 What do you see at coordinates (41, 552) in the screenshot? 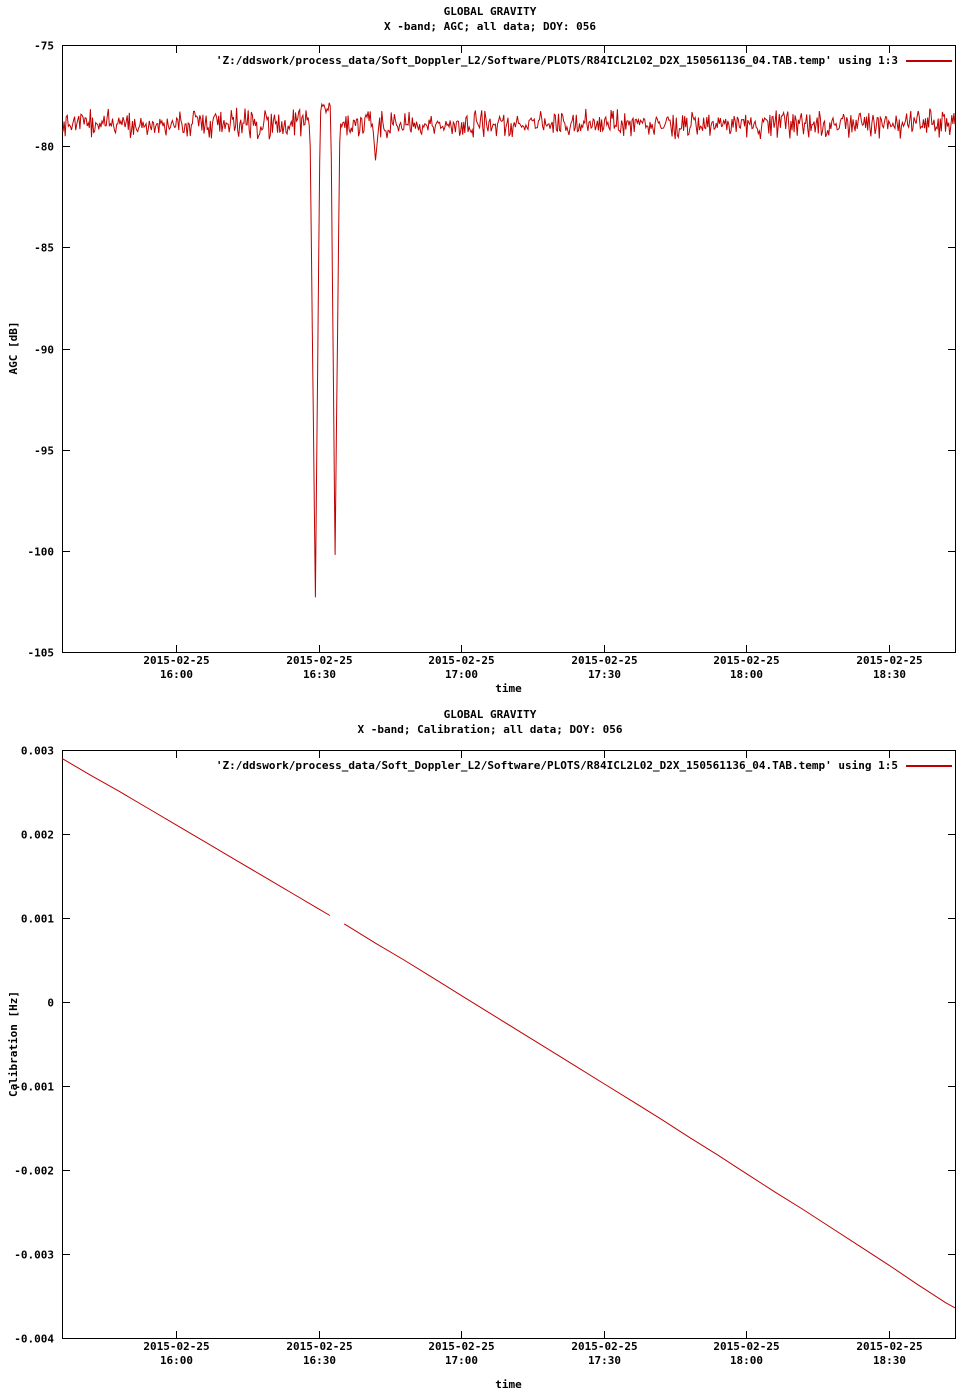
I see `y-tick-label: -100` at bounding box center [41, 552].